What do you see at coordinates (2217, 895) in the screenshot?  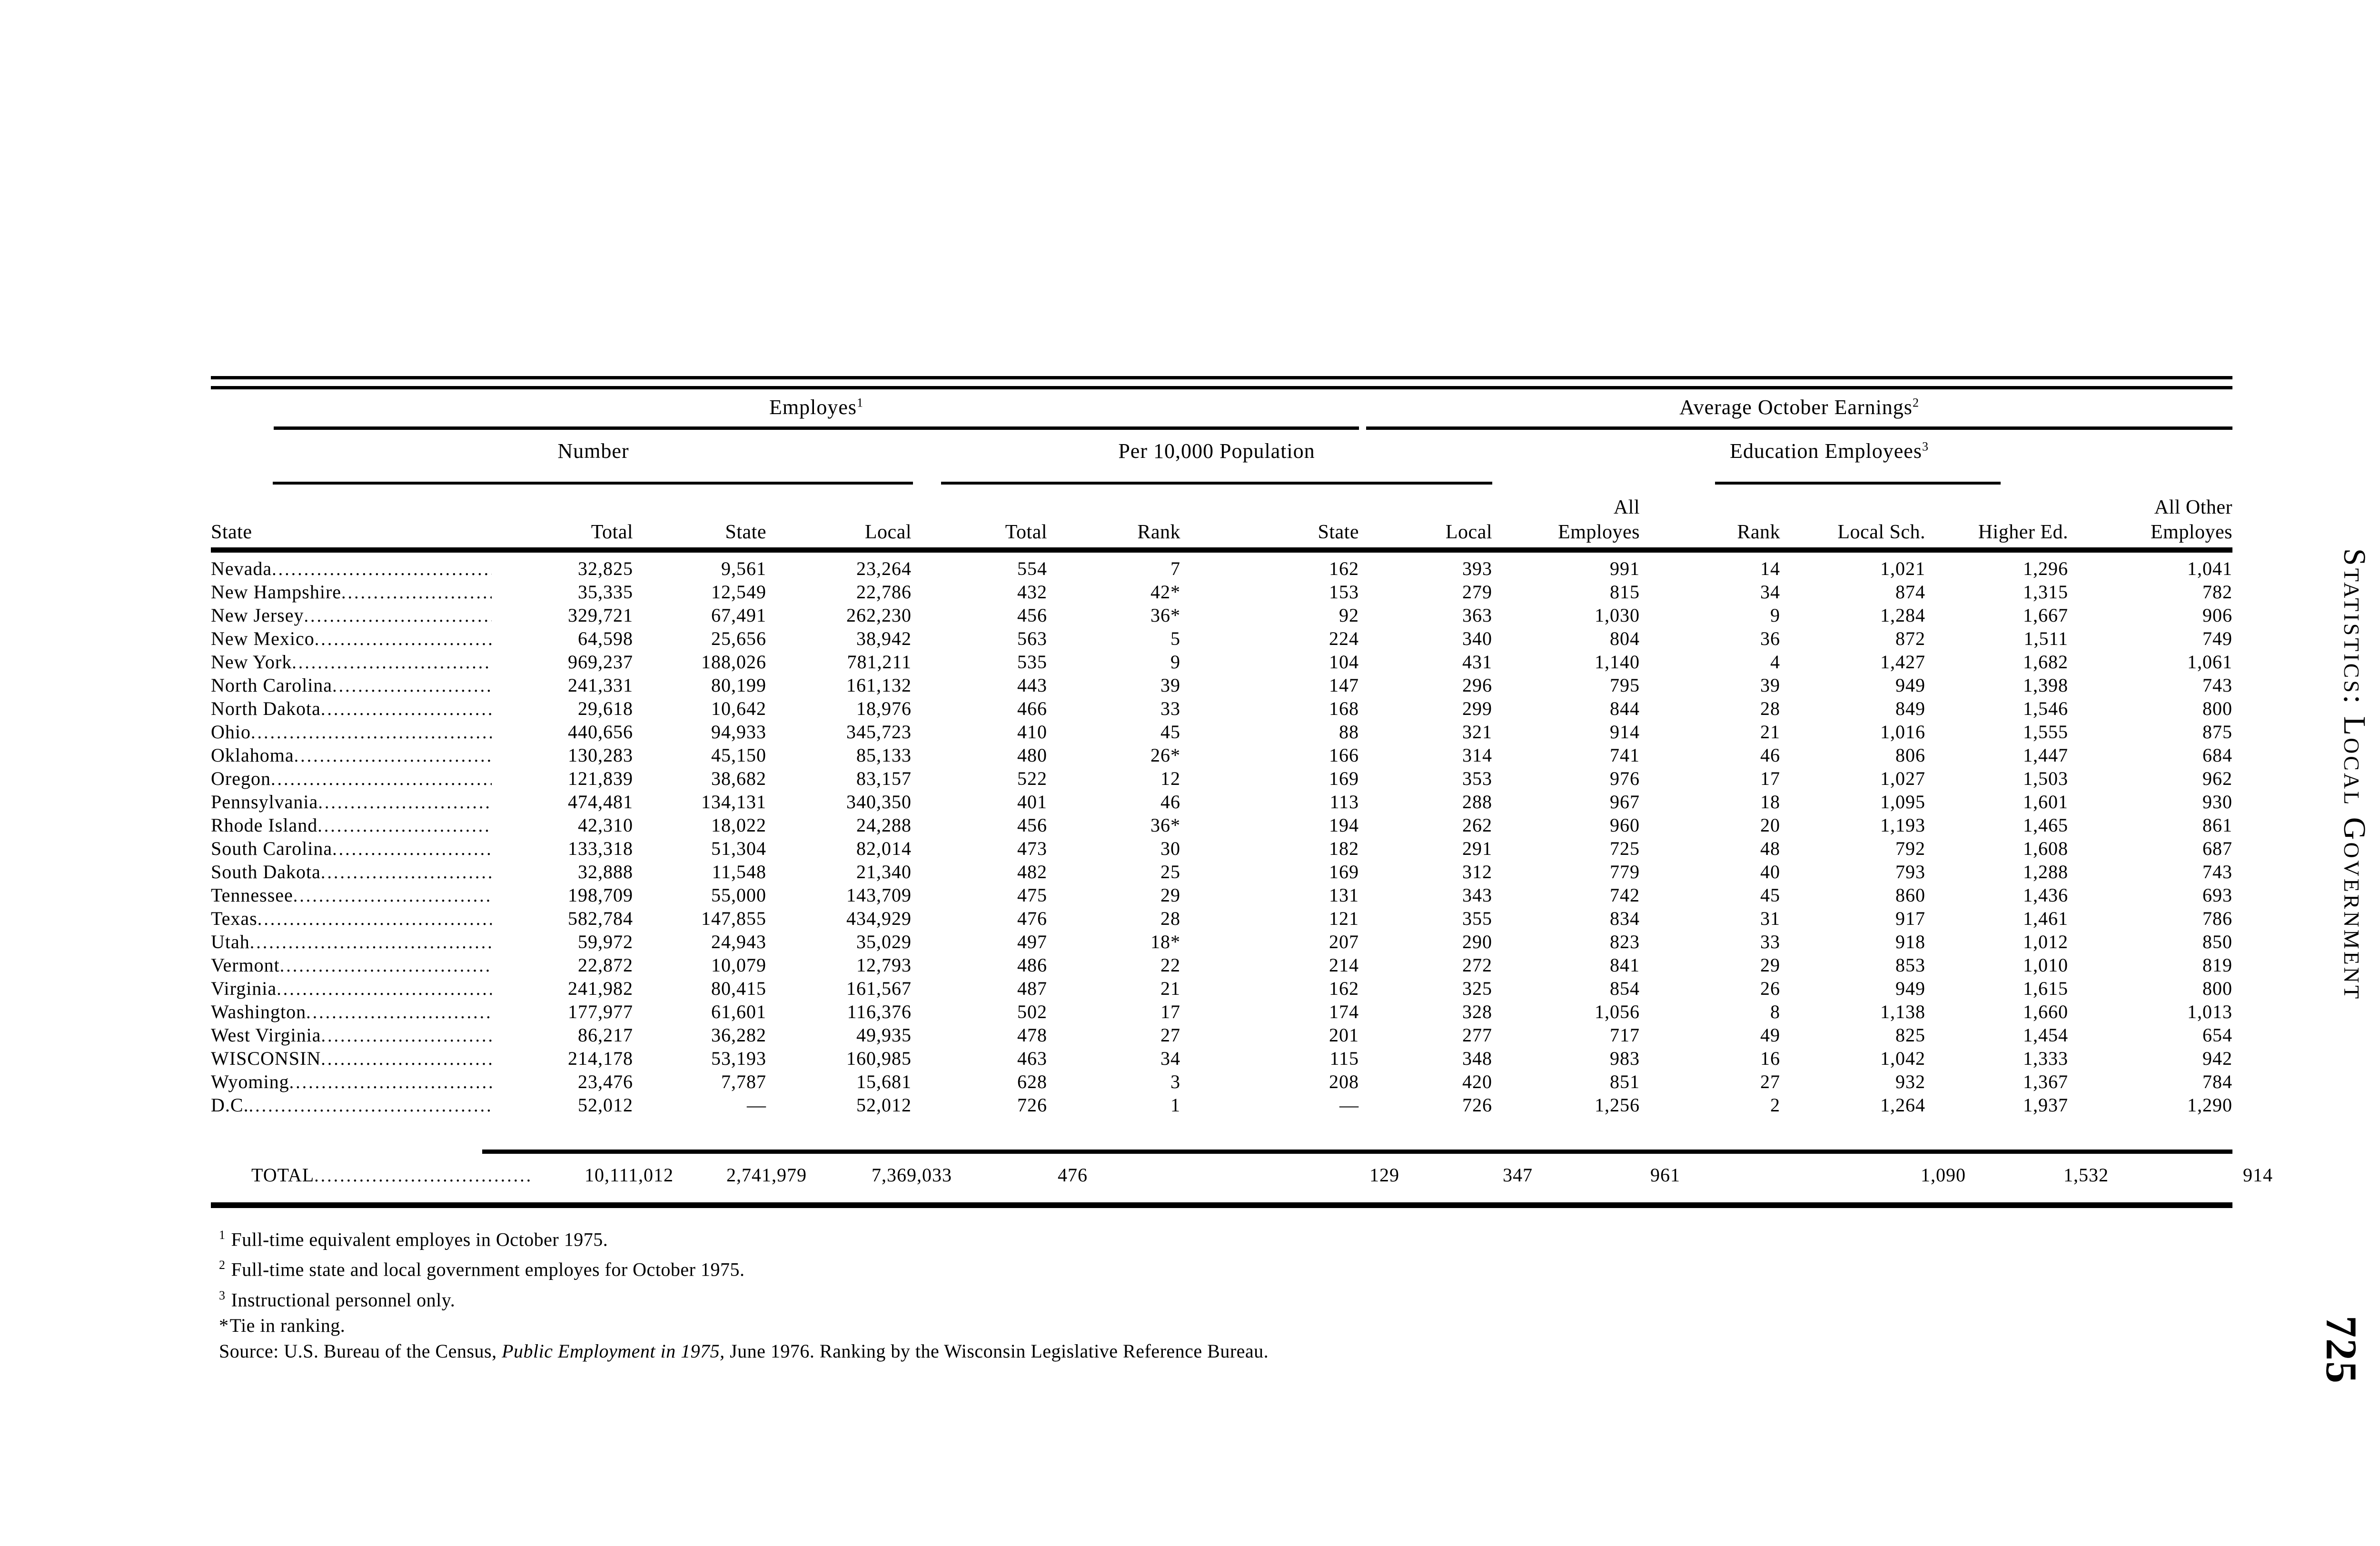 I see `value-cell: 693` at bounding box center [2217, 895].